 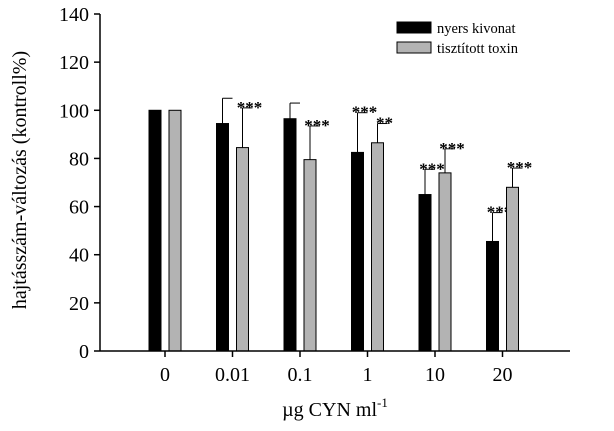 What do you see at coordinates (165, 375) in the screenshot?
I see `x-tick-label: 0` at bounding box center [165, 375].